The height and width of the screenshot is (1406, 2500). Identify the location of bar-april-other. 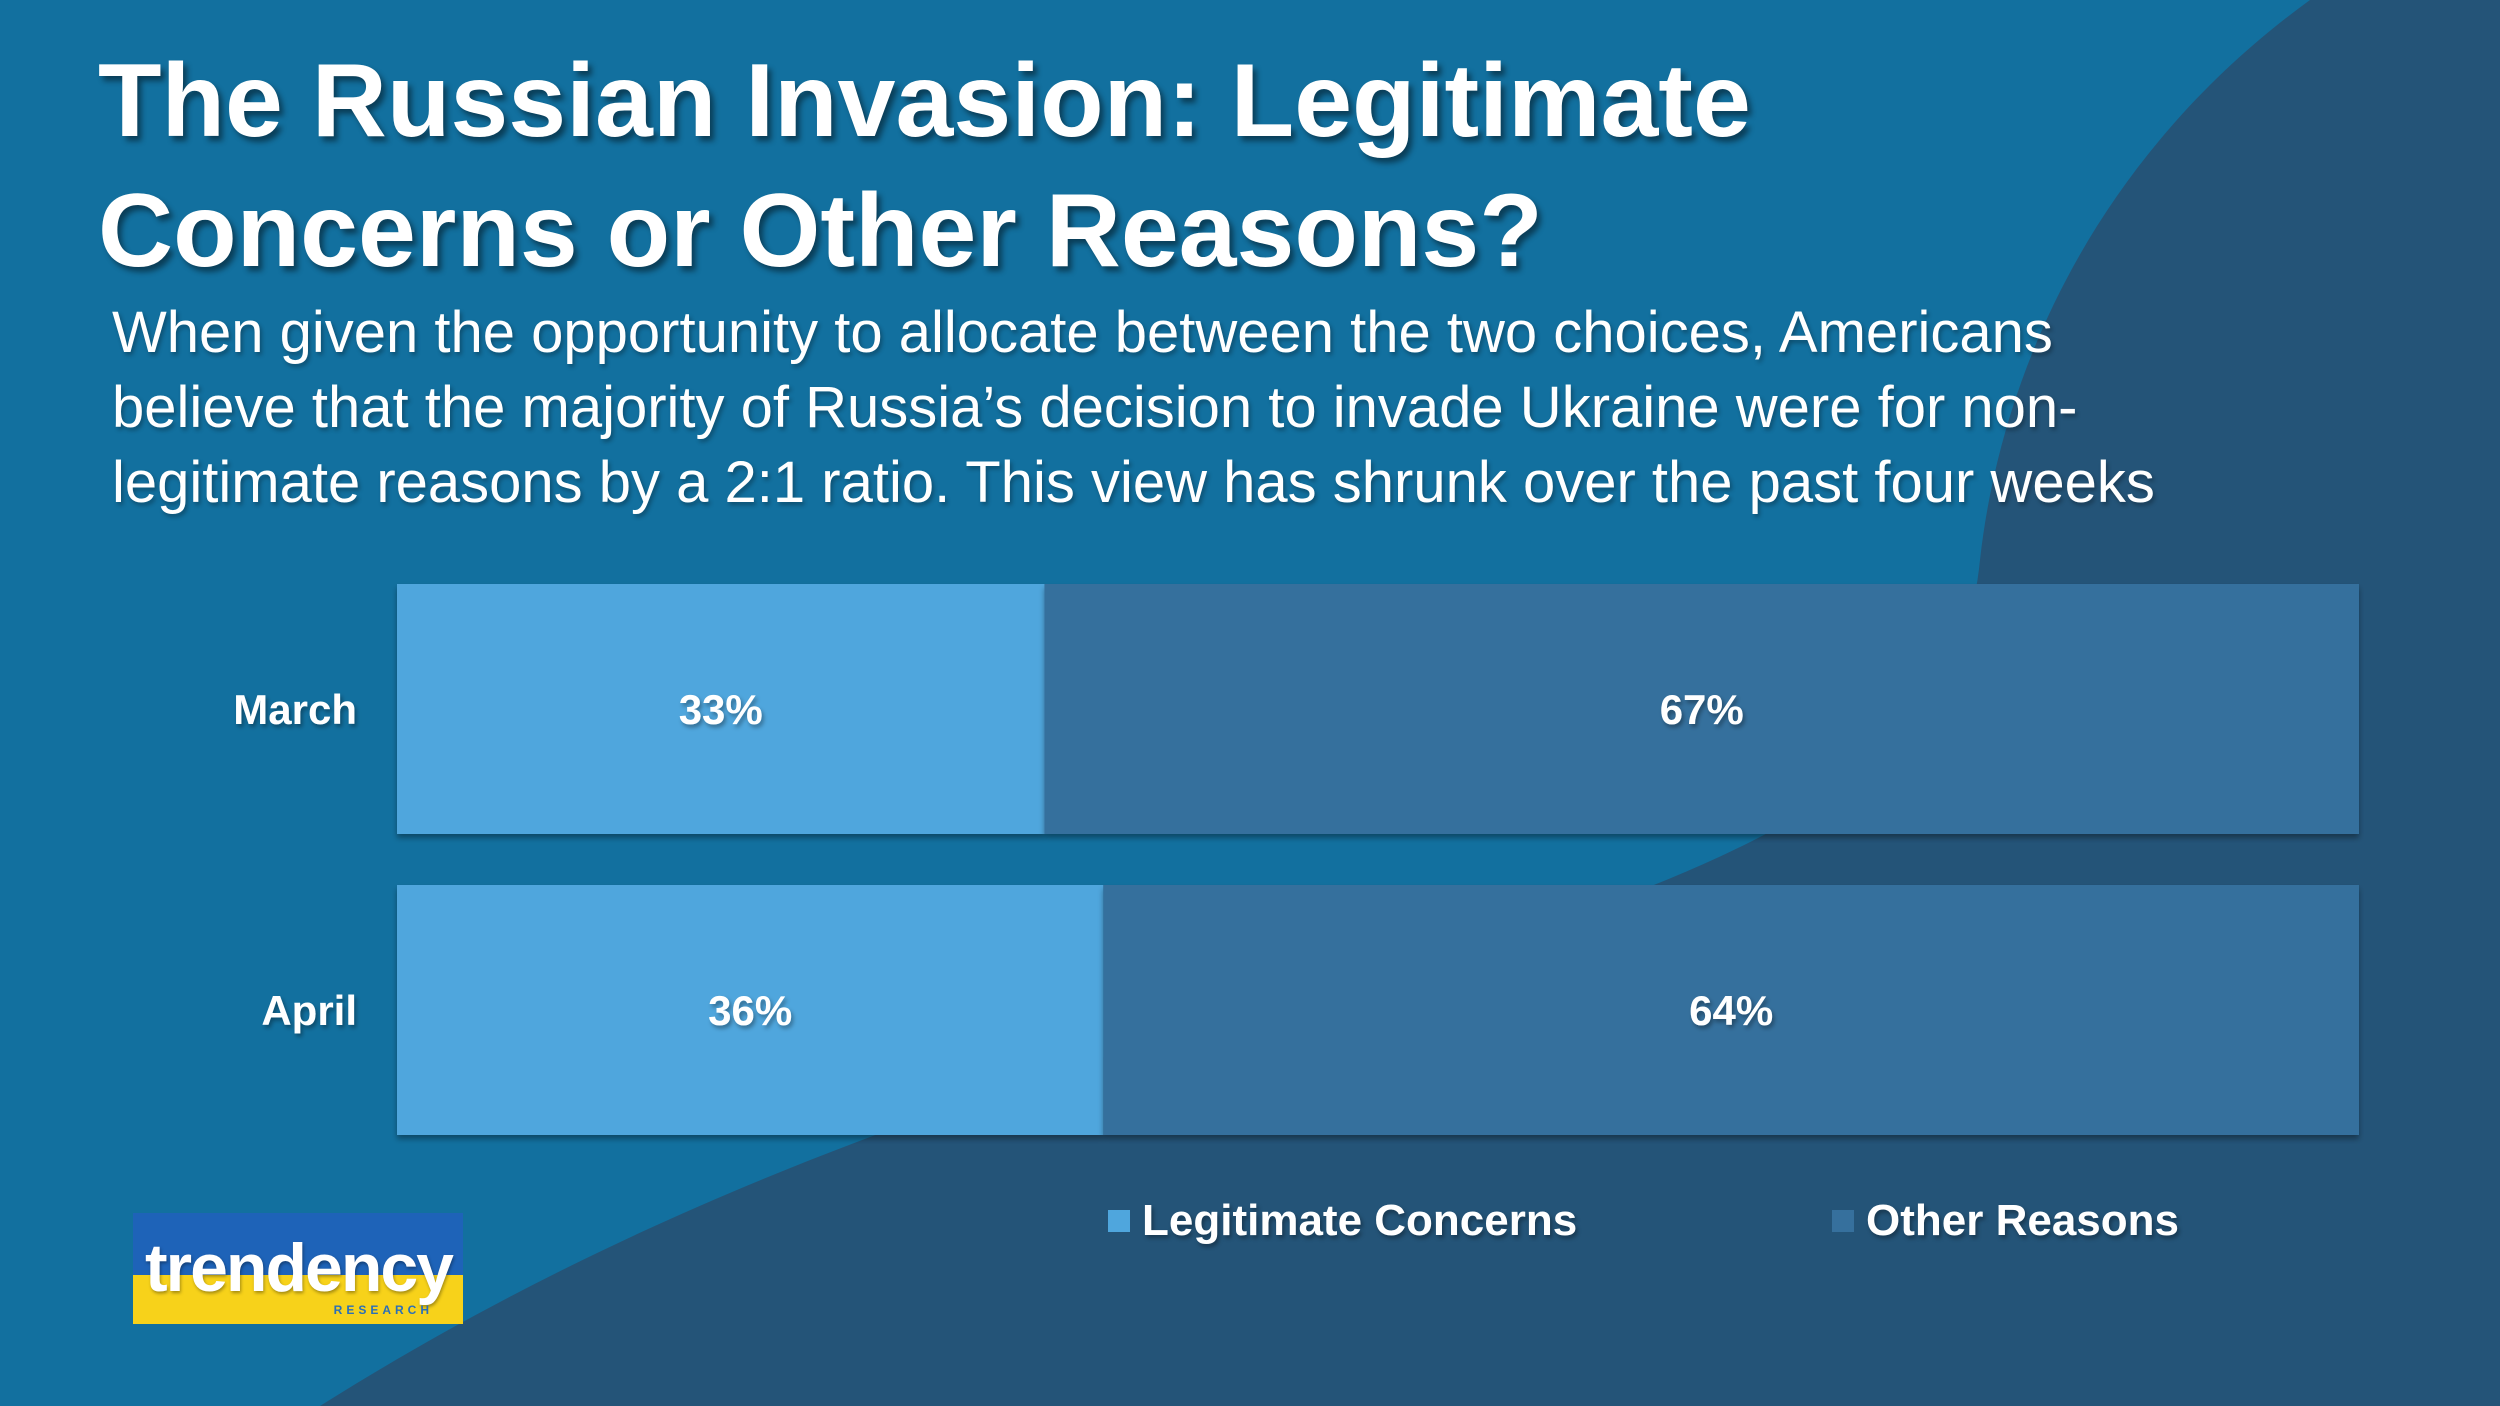
(1731, 1010).